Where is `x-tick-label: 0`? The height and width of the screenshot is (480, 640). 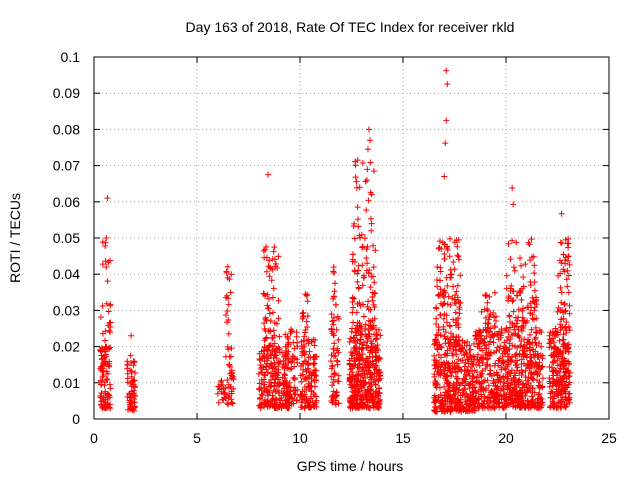
x-tick-label: 0 is located at coordinates (94, 438).